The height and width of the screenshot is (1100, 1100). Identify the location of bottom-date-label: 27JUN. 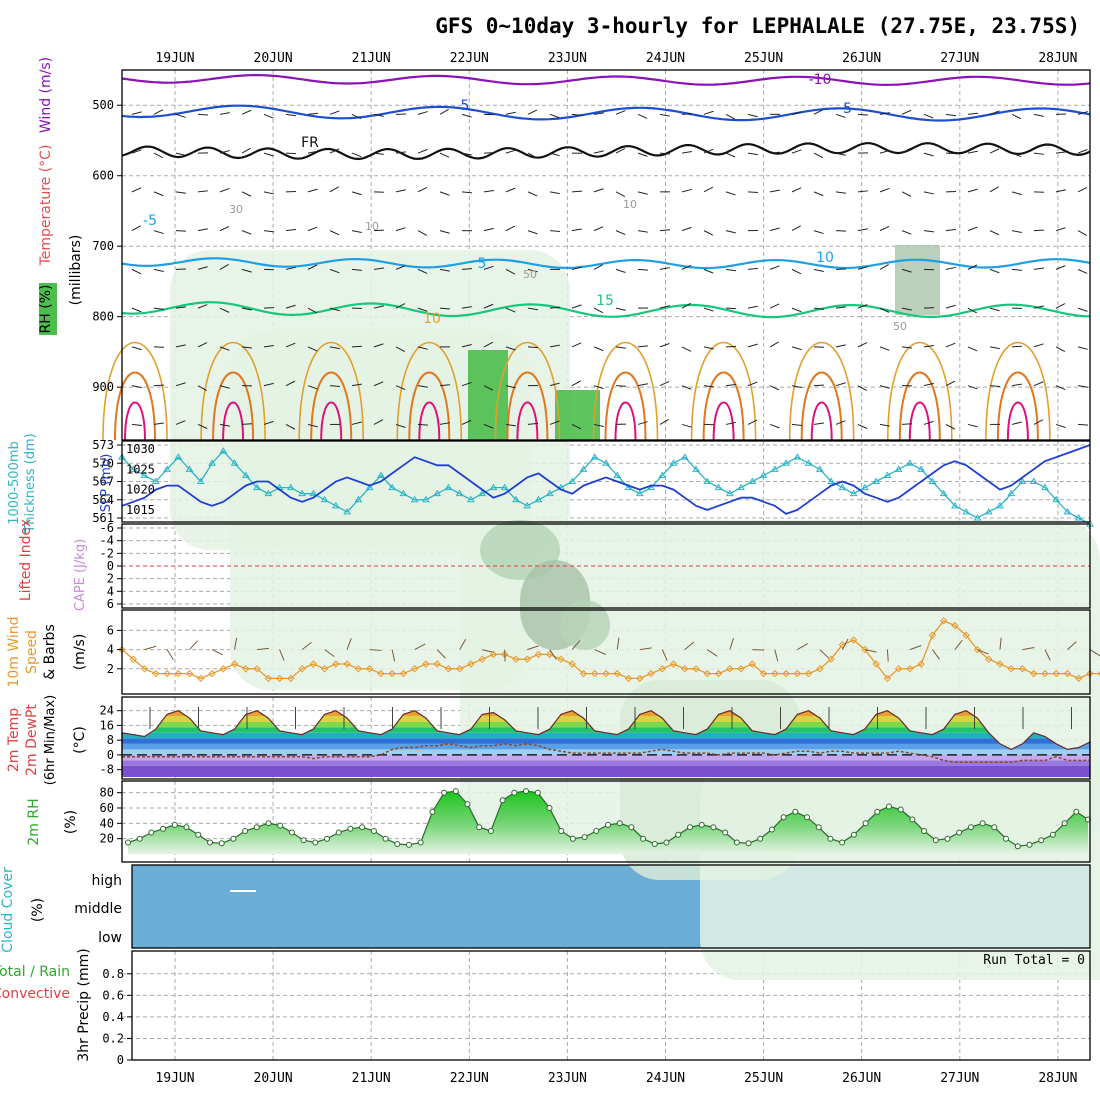
(959, 1078).